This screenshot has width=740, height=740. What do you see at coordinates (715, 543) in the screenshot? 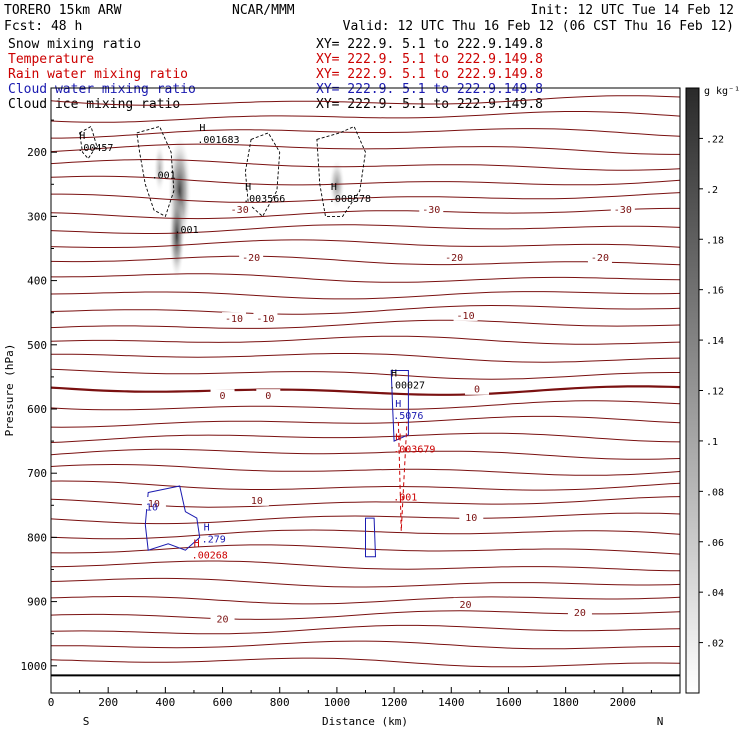
I see `colorbar-tick-label: .06` at bounding box center [715, 543].